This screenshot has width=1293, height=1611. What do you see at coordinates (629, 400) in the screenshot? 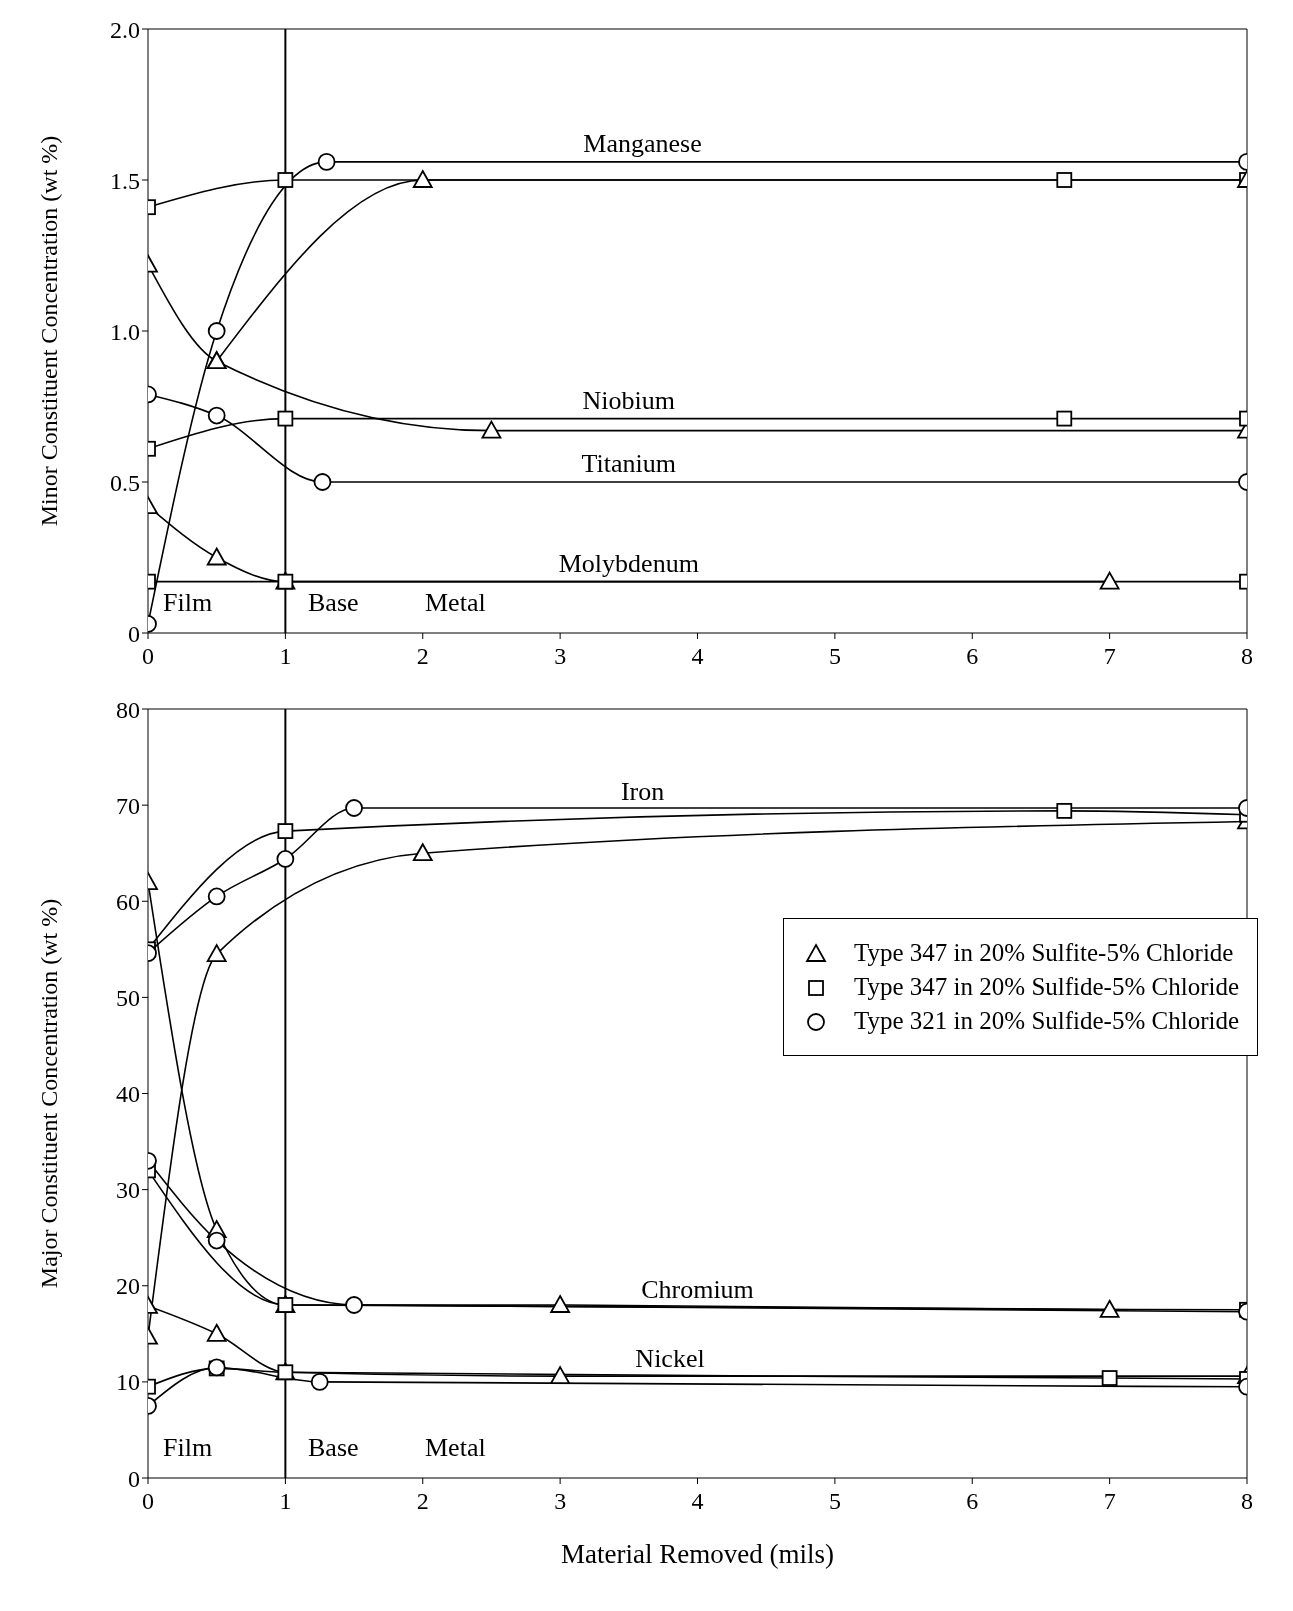
I see `annotation: Niobium` at bounding box center [629, 400].